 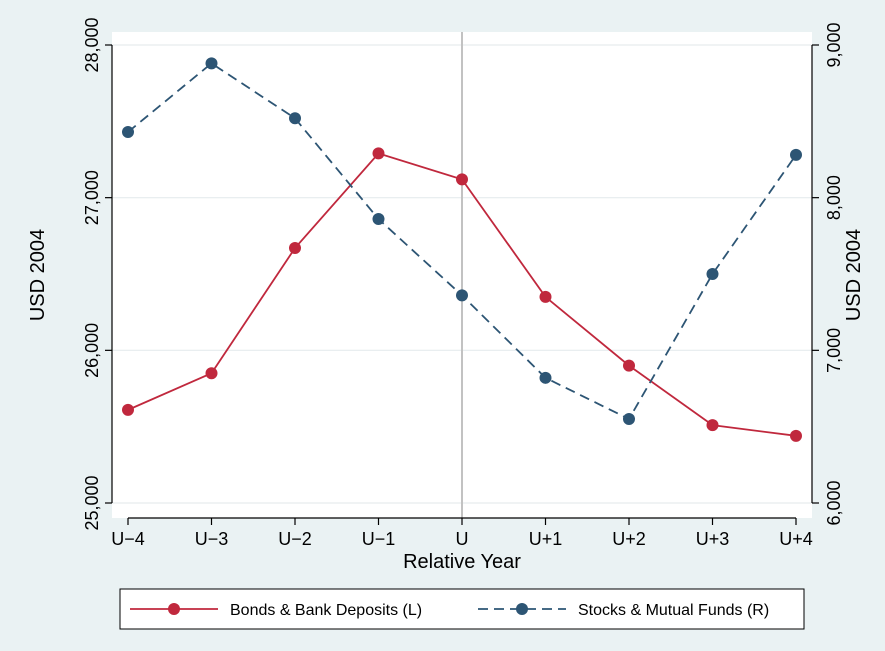 I want to click on x-tick-label: U+4, so click(x=796, y=539).